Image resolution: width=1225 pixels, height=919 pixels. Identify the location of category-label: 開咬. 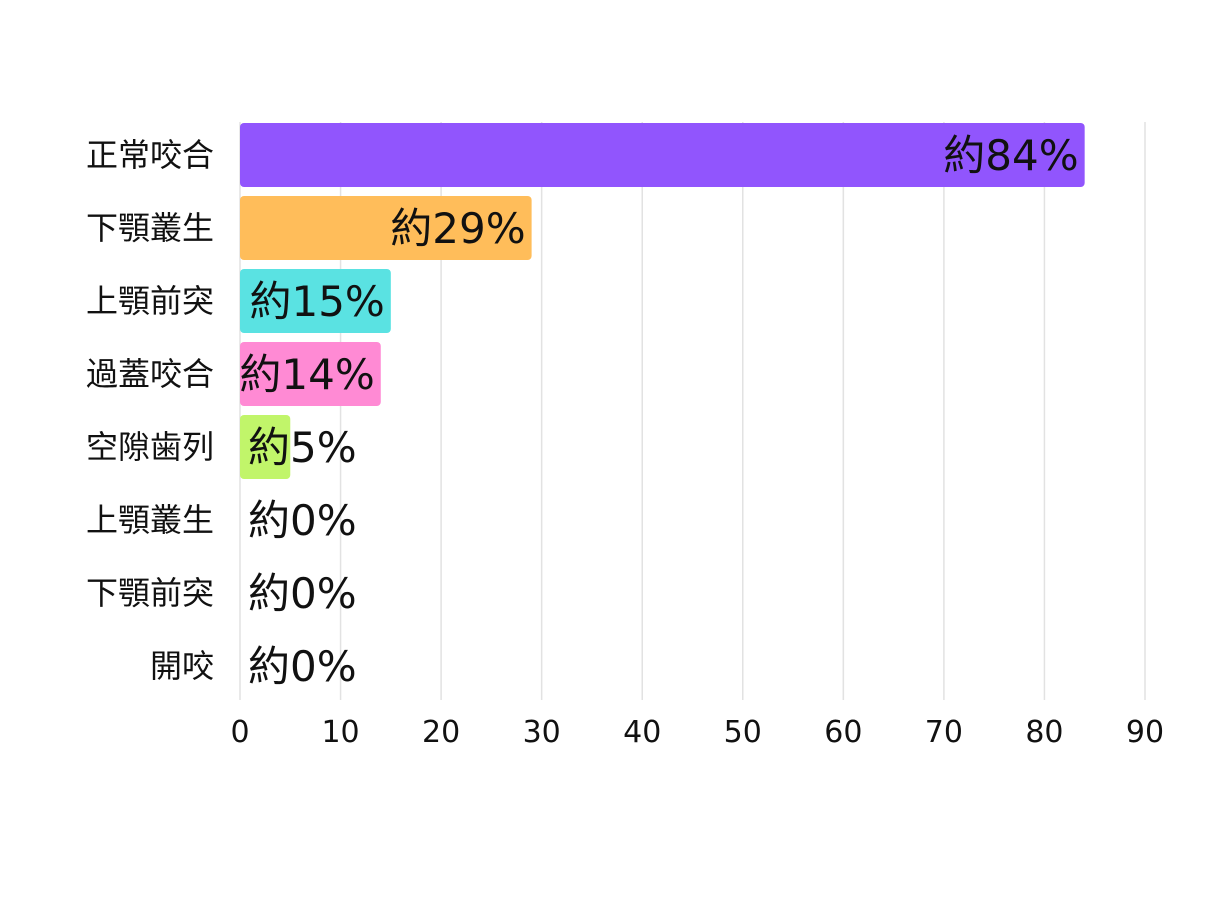
(182, 666).